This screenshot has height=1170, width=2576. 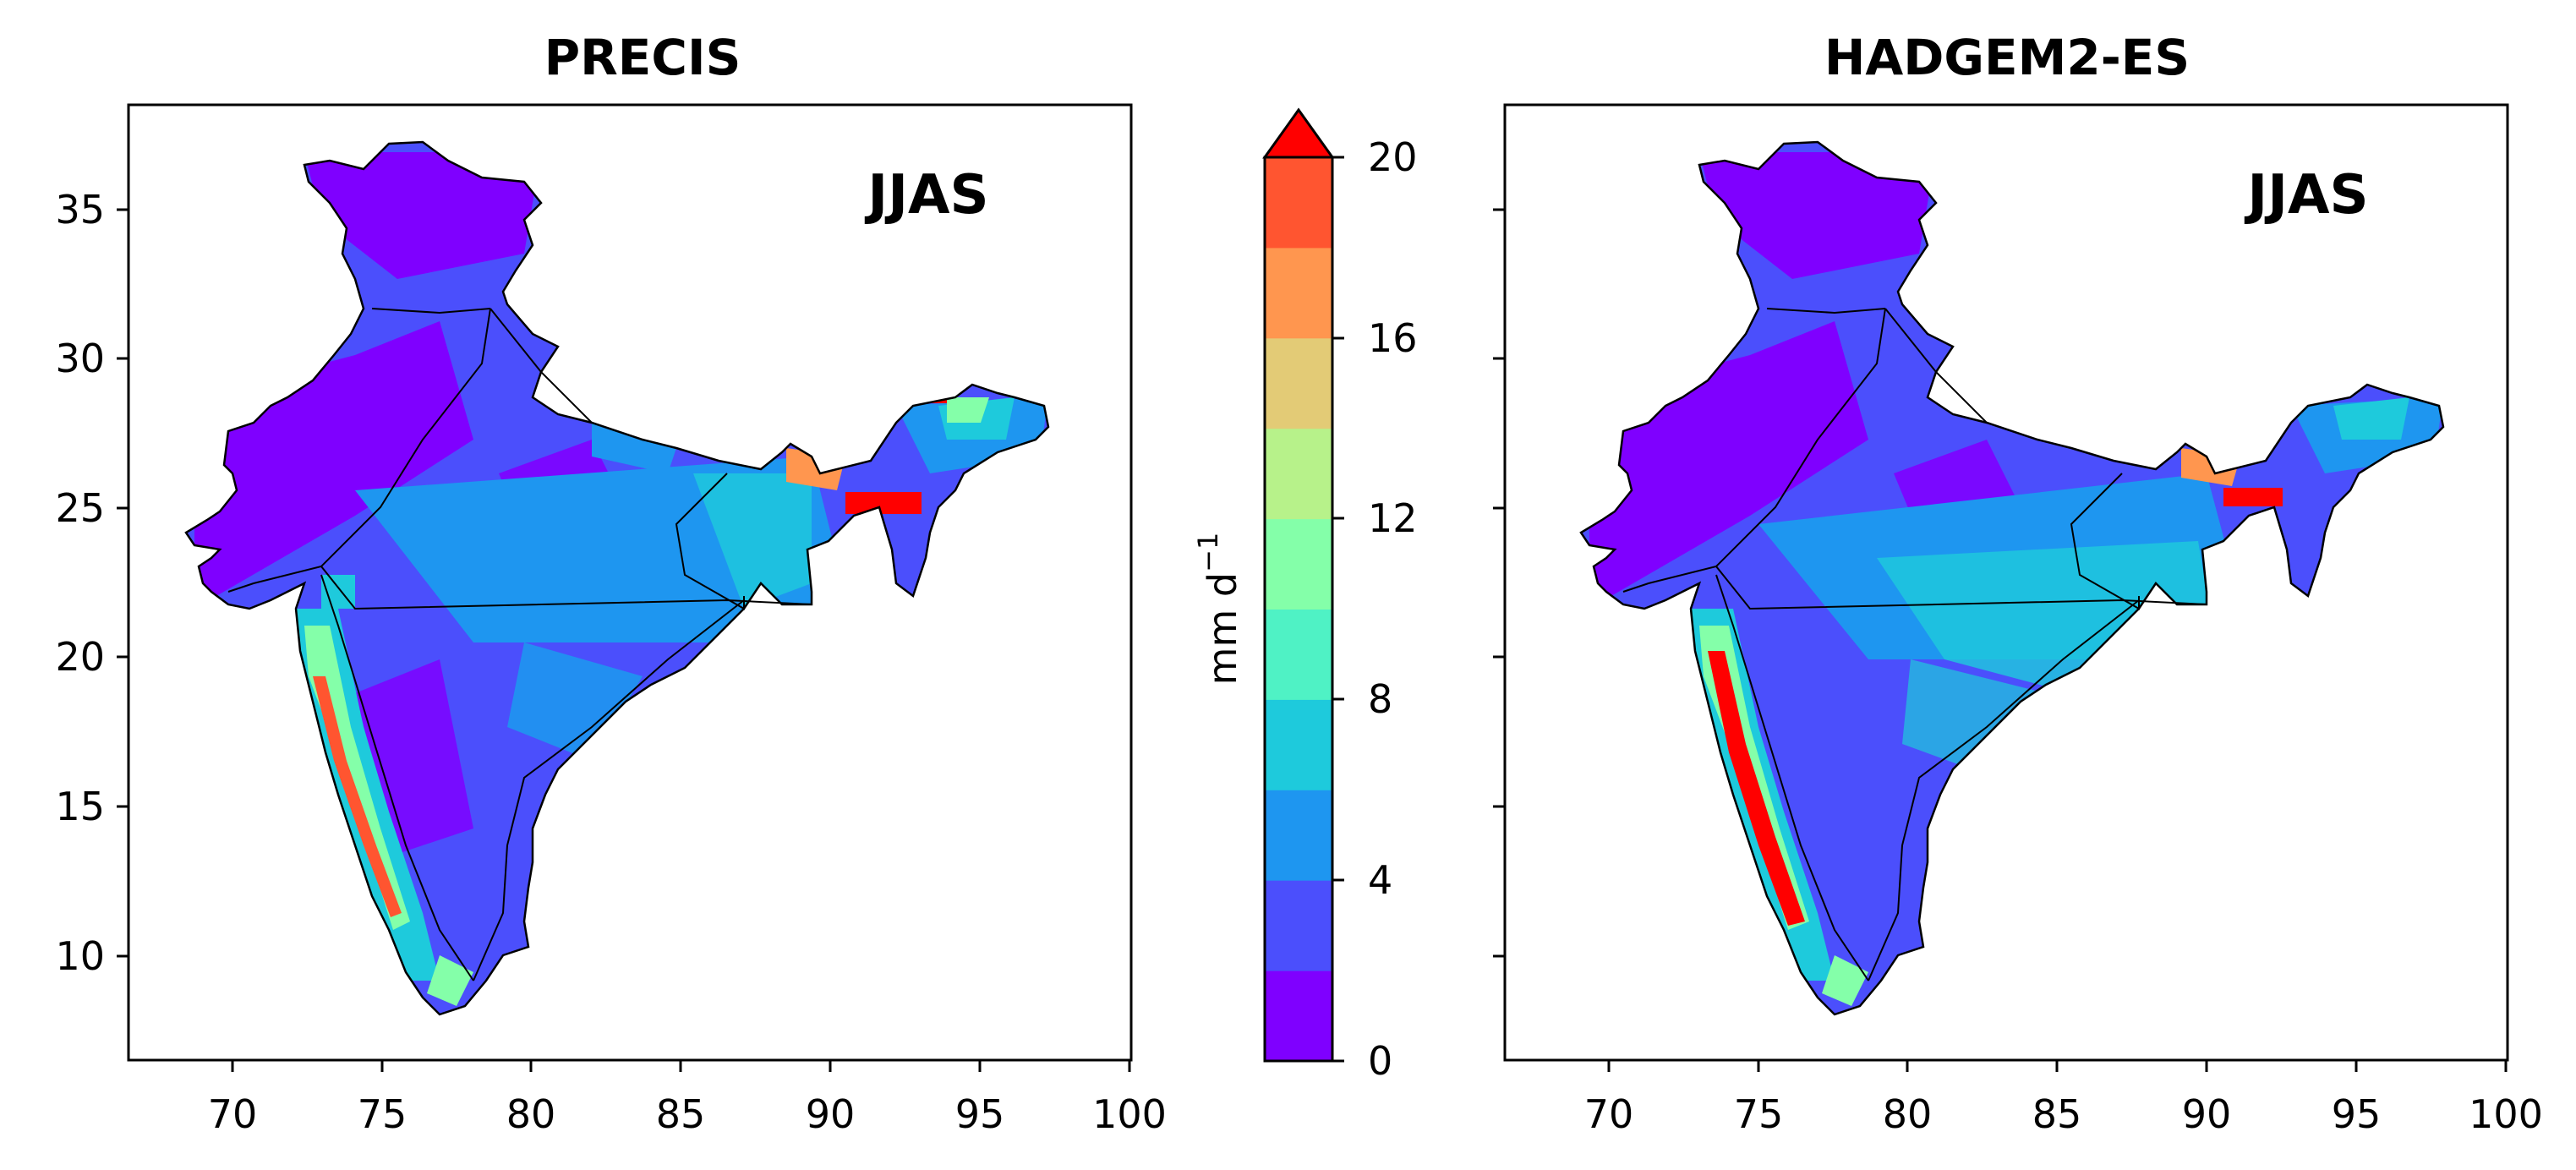 I want to click on colorbar-tick-label: 20, so click(x=1393, y=157).